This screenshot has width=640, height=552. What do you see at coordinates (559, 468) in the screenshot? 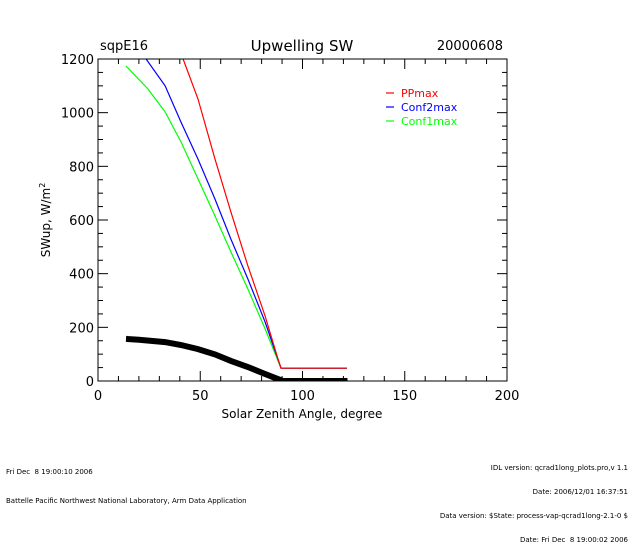
I see `footer-idl-version: IDL version: qcrad1long_plots.pro,v 1.1` at bounding box center [559, 468].